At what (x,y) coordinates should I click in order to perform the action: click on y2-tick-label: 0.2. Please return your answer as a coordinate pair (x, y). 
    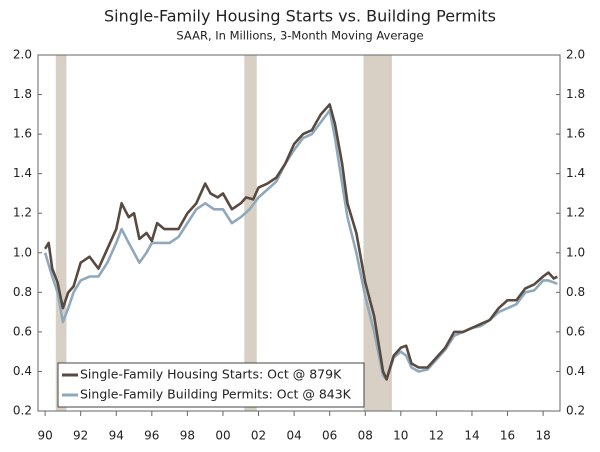
    Looking at the image, I should click on (575, 411).